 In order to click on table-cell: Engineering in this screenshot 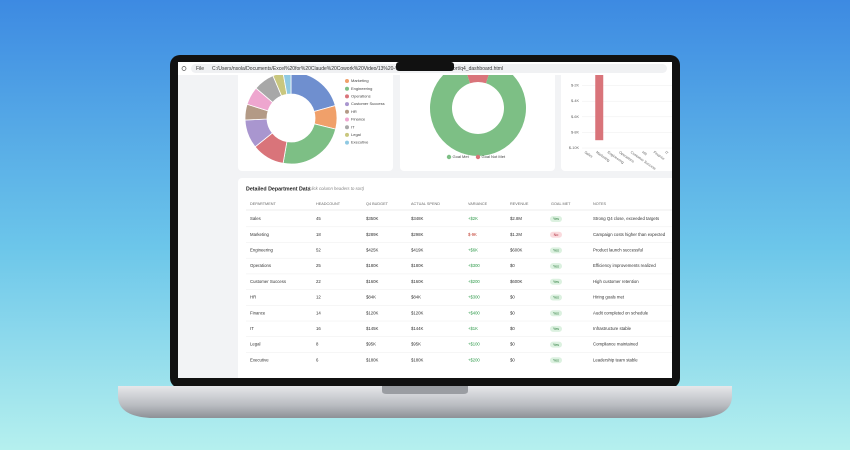, I will do `click(262, 250)`.